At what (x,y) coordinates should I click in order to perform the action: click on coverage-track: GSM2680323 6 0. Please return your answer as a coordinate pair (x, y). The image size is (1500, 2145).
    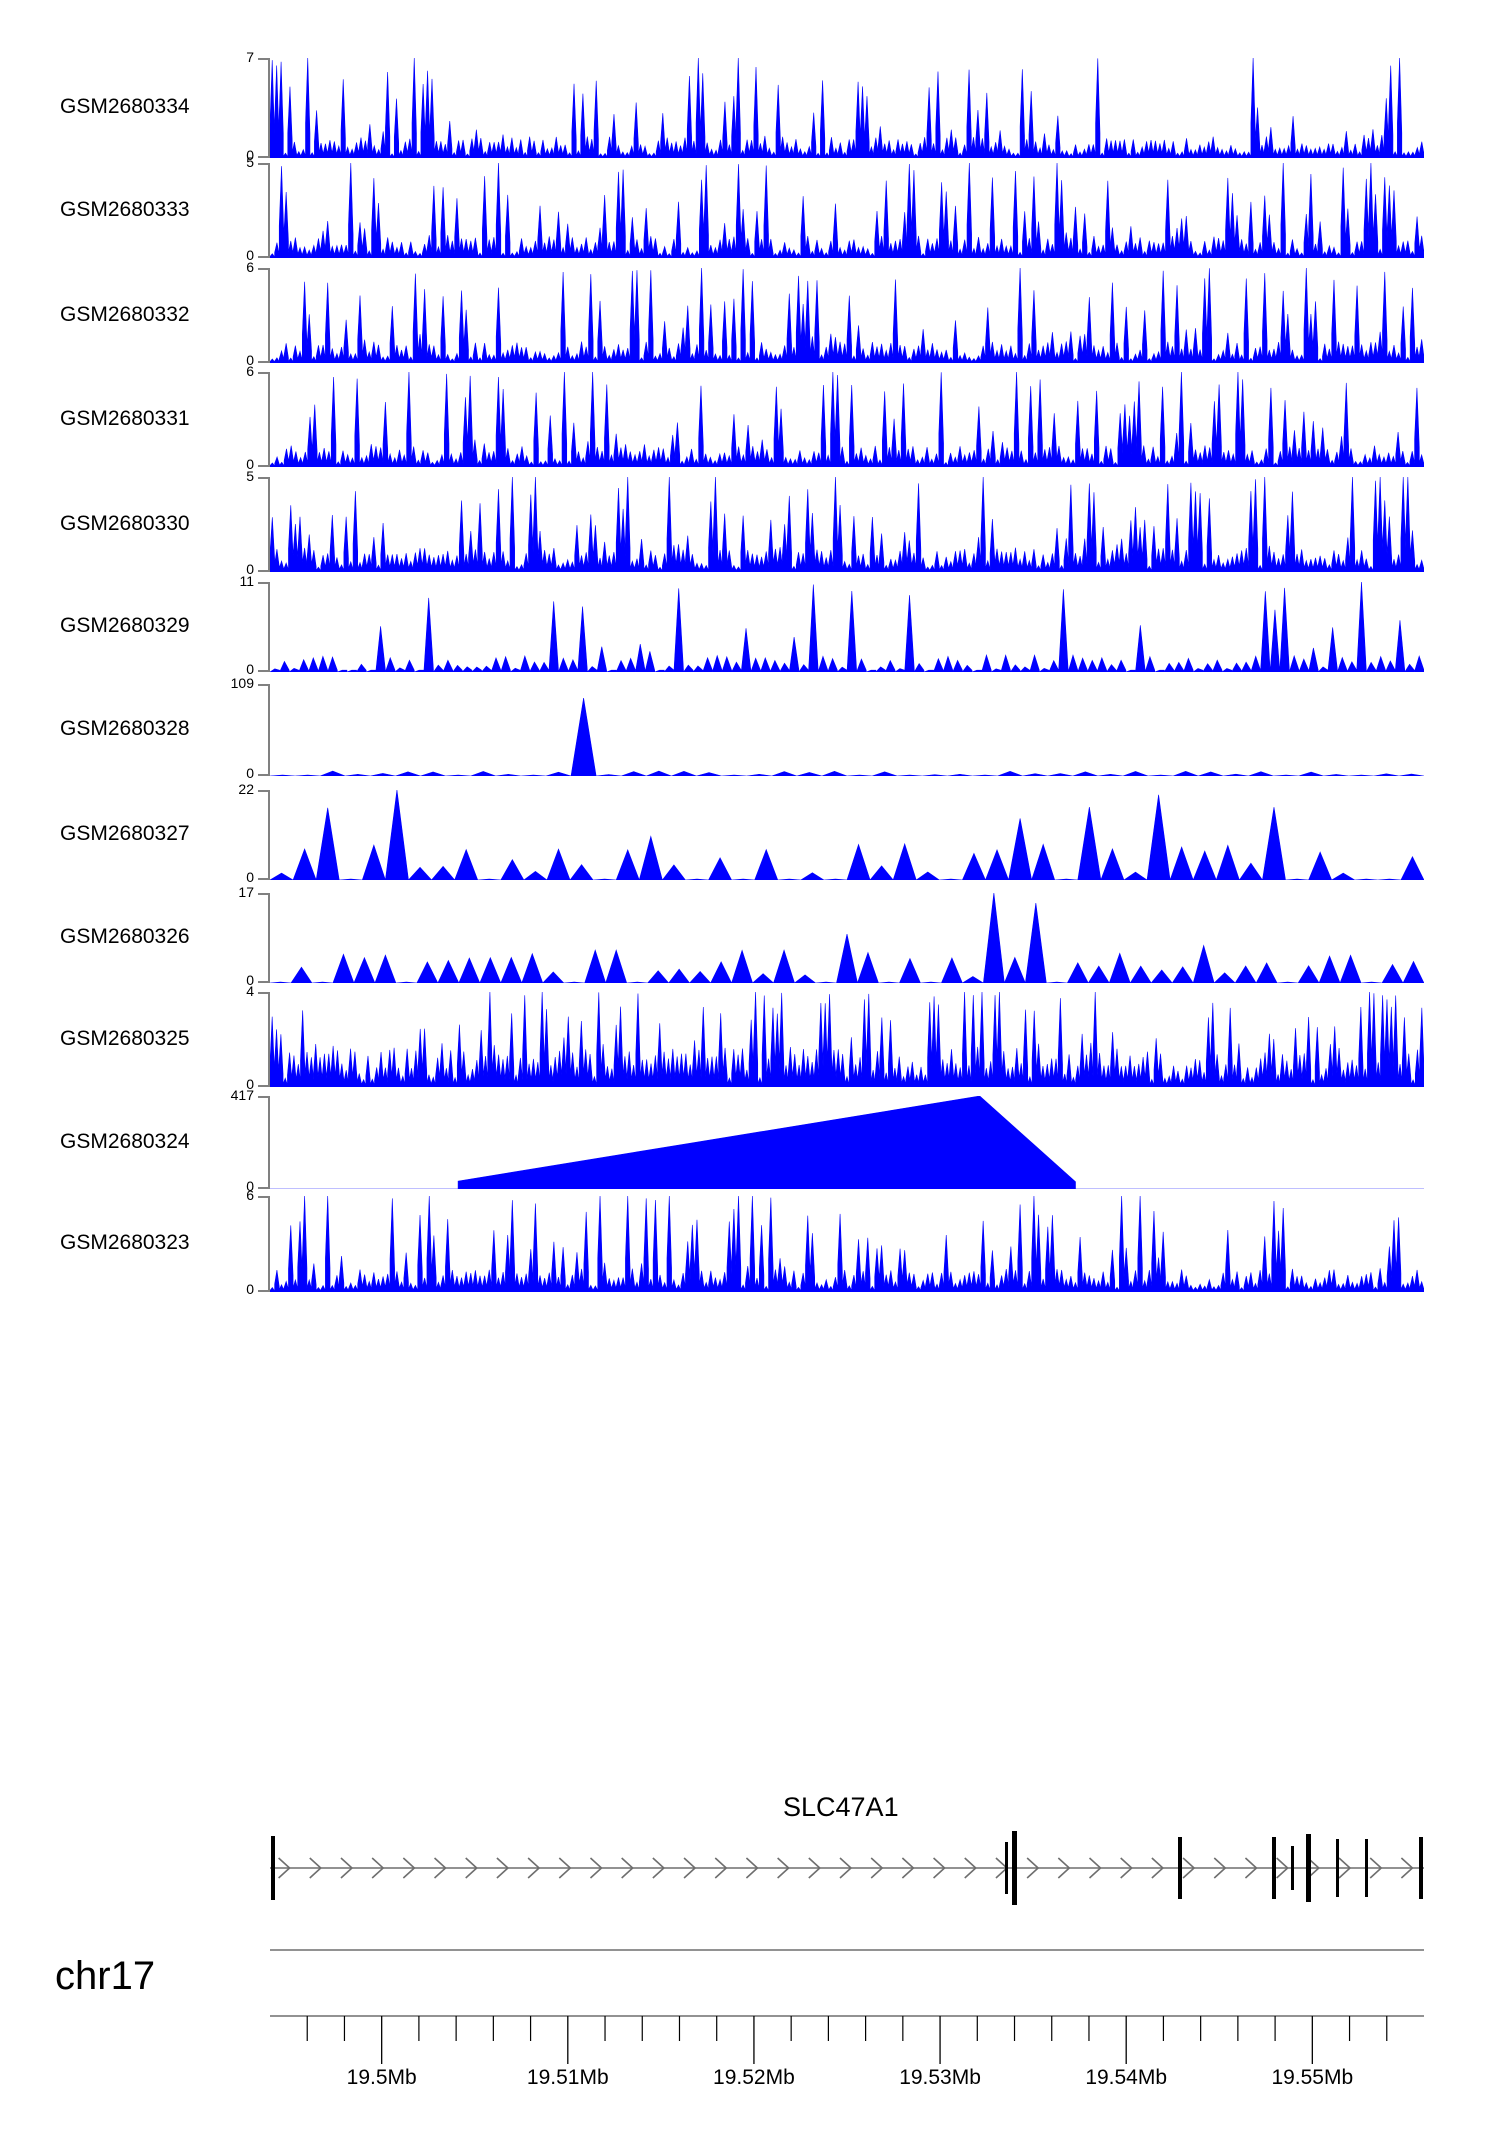
    Looking at the image, I should click on (750, 1242).